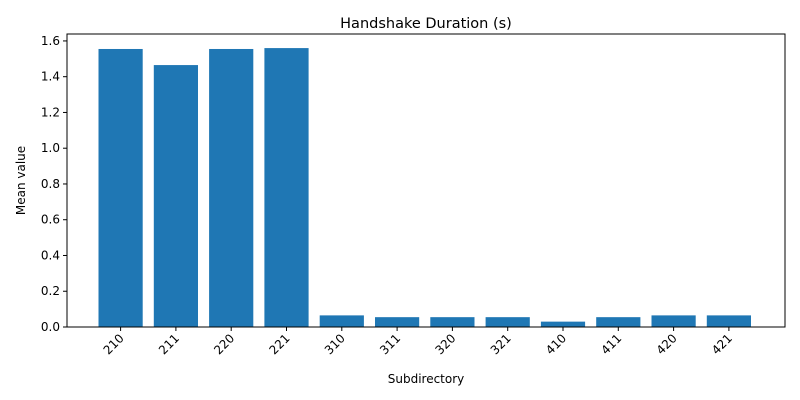 Image resolution: width=800 pixels, height=400 pixels. I want to click on y-tick-label: 1.0, so click(50, 148).